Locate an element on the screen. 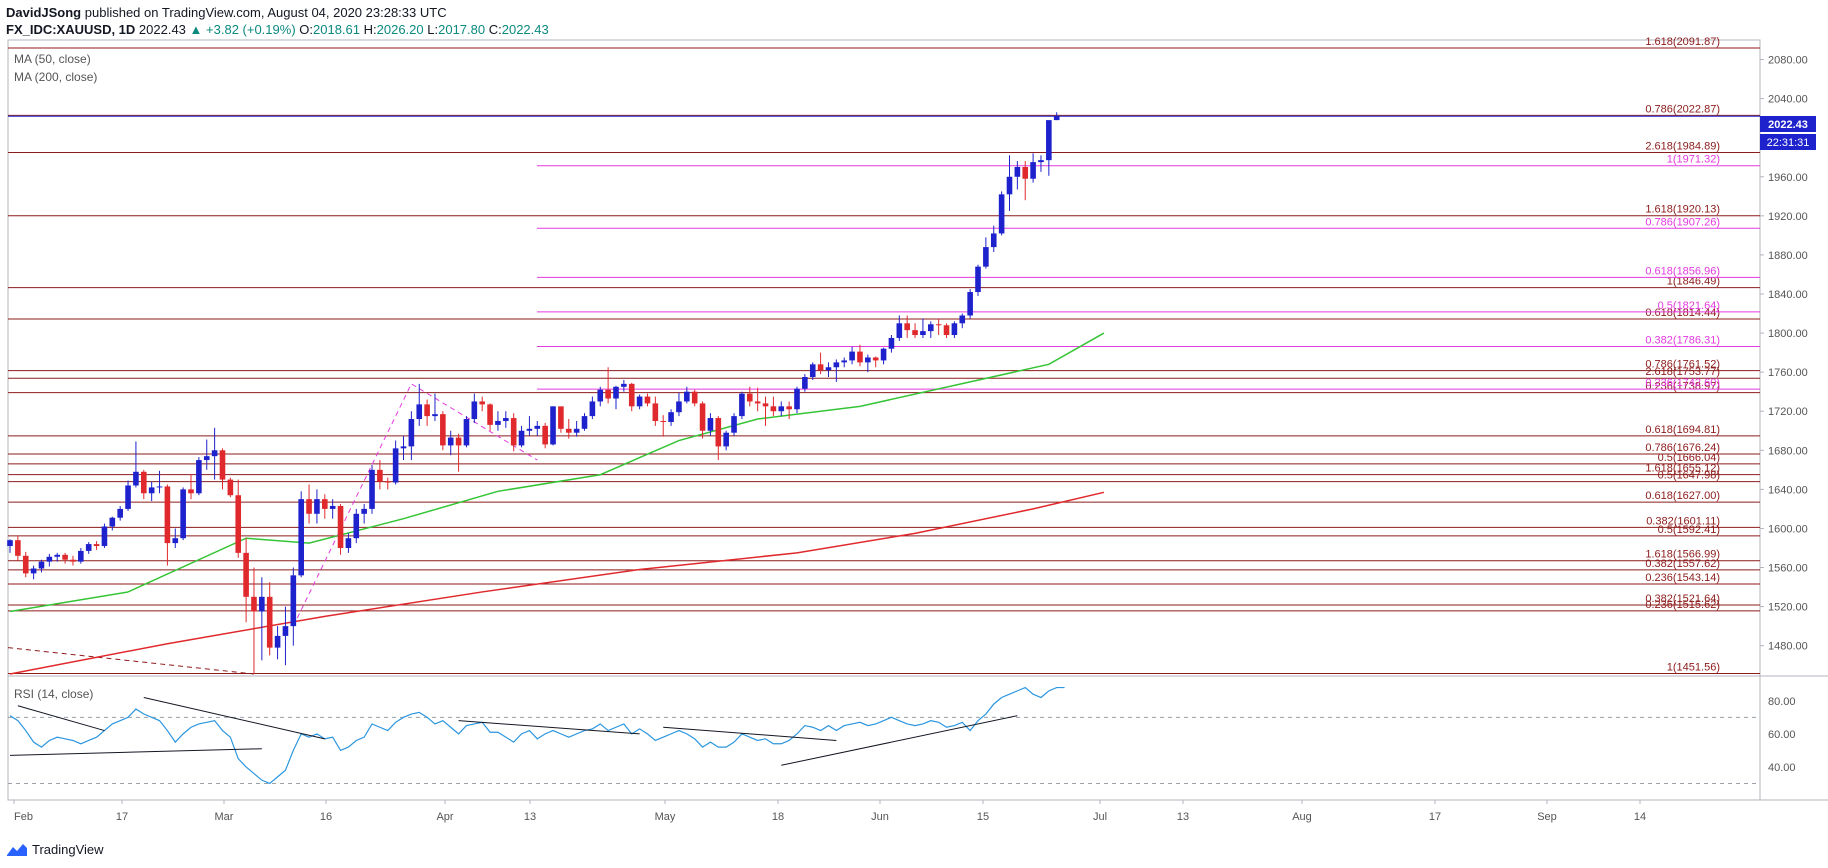 The image size is (1828, 868). rsi-tick-label: 40.00 is located at coordinates (1782, 768).